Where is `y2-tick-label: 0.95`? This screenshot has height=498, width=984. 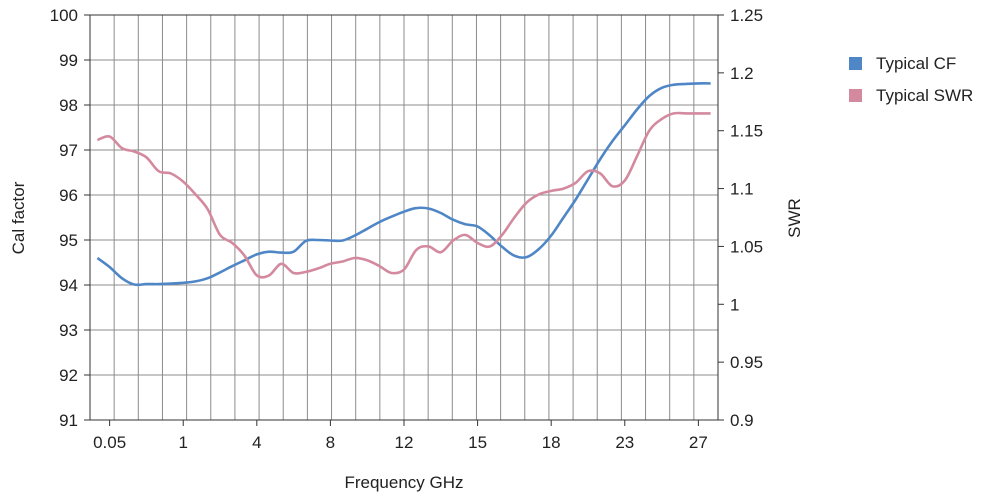
y2-tick-label: 0.95 is located at coordinates (746, 362).